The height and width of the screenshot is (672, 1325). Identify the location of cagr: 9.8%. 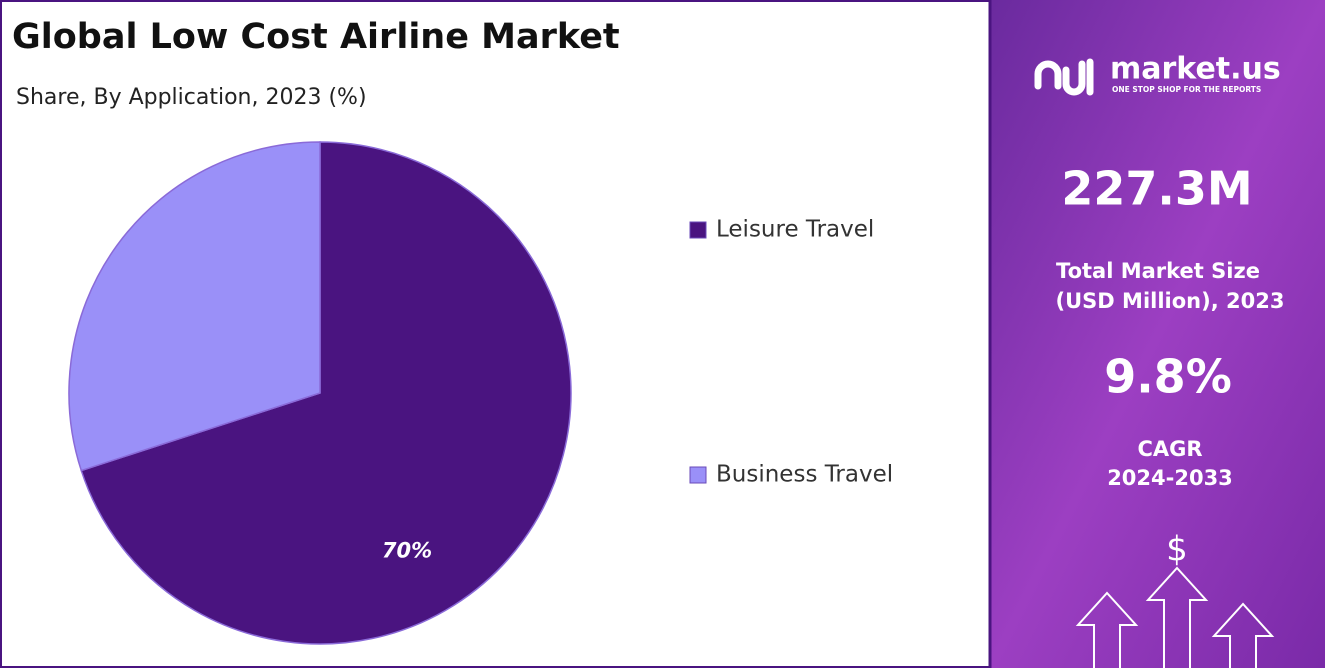
(1168, 377).